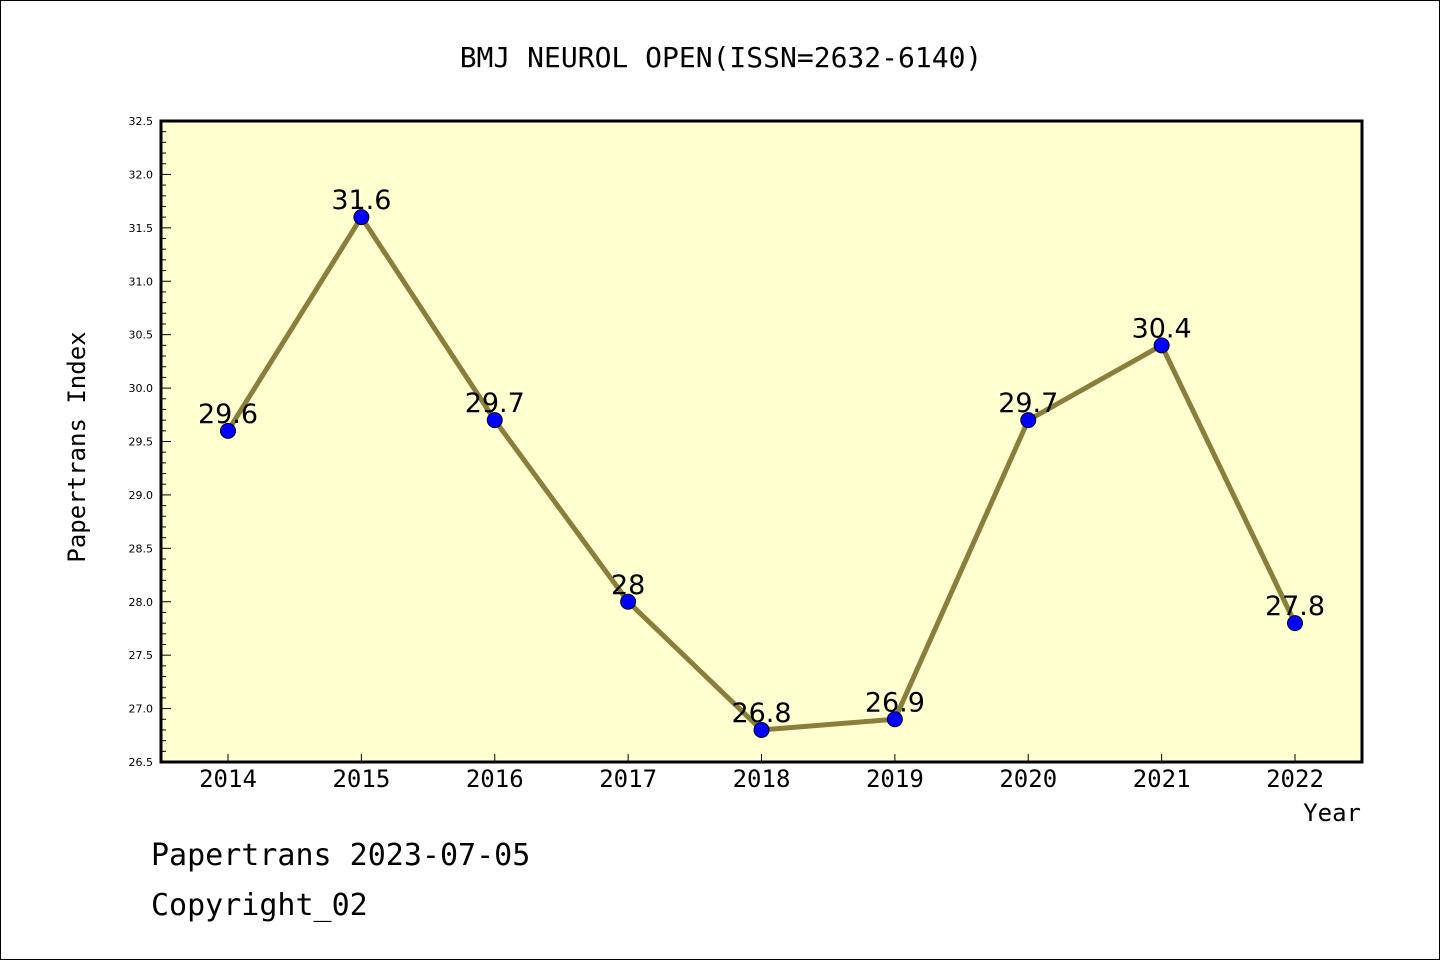 This screenshot has width=1440, height=964. I want to click on x-tick-label: 2022, so click(1295, 779).